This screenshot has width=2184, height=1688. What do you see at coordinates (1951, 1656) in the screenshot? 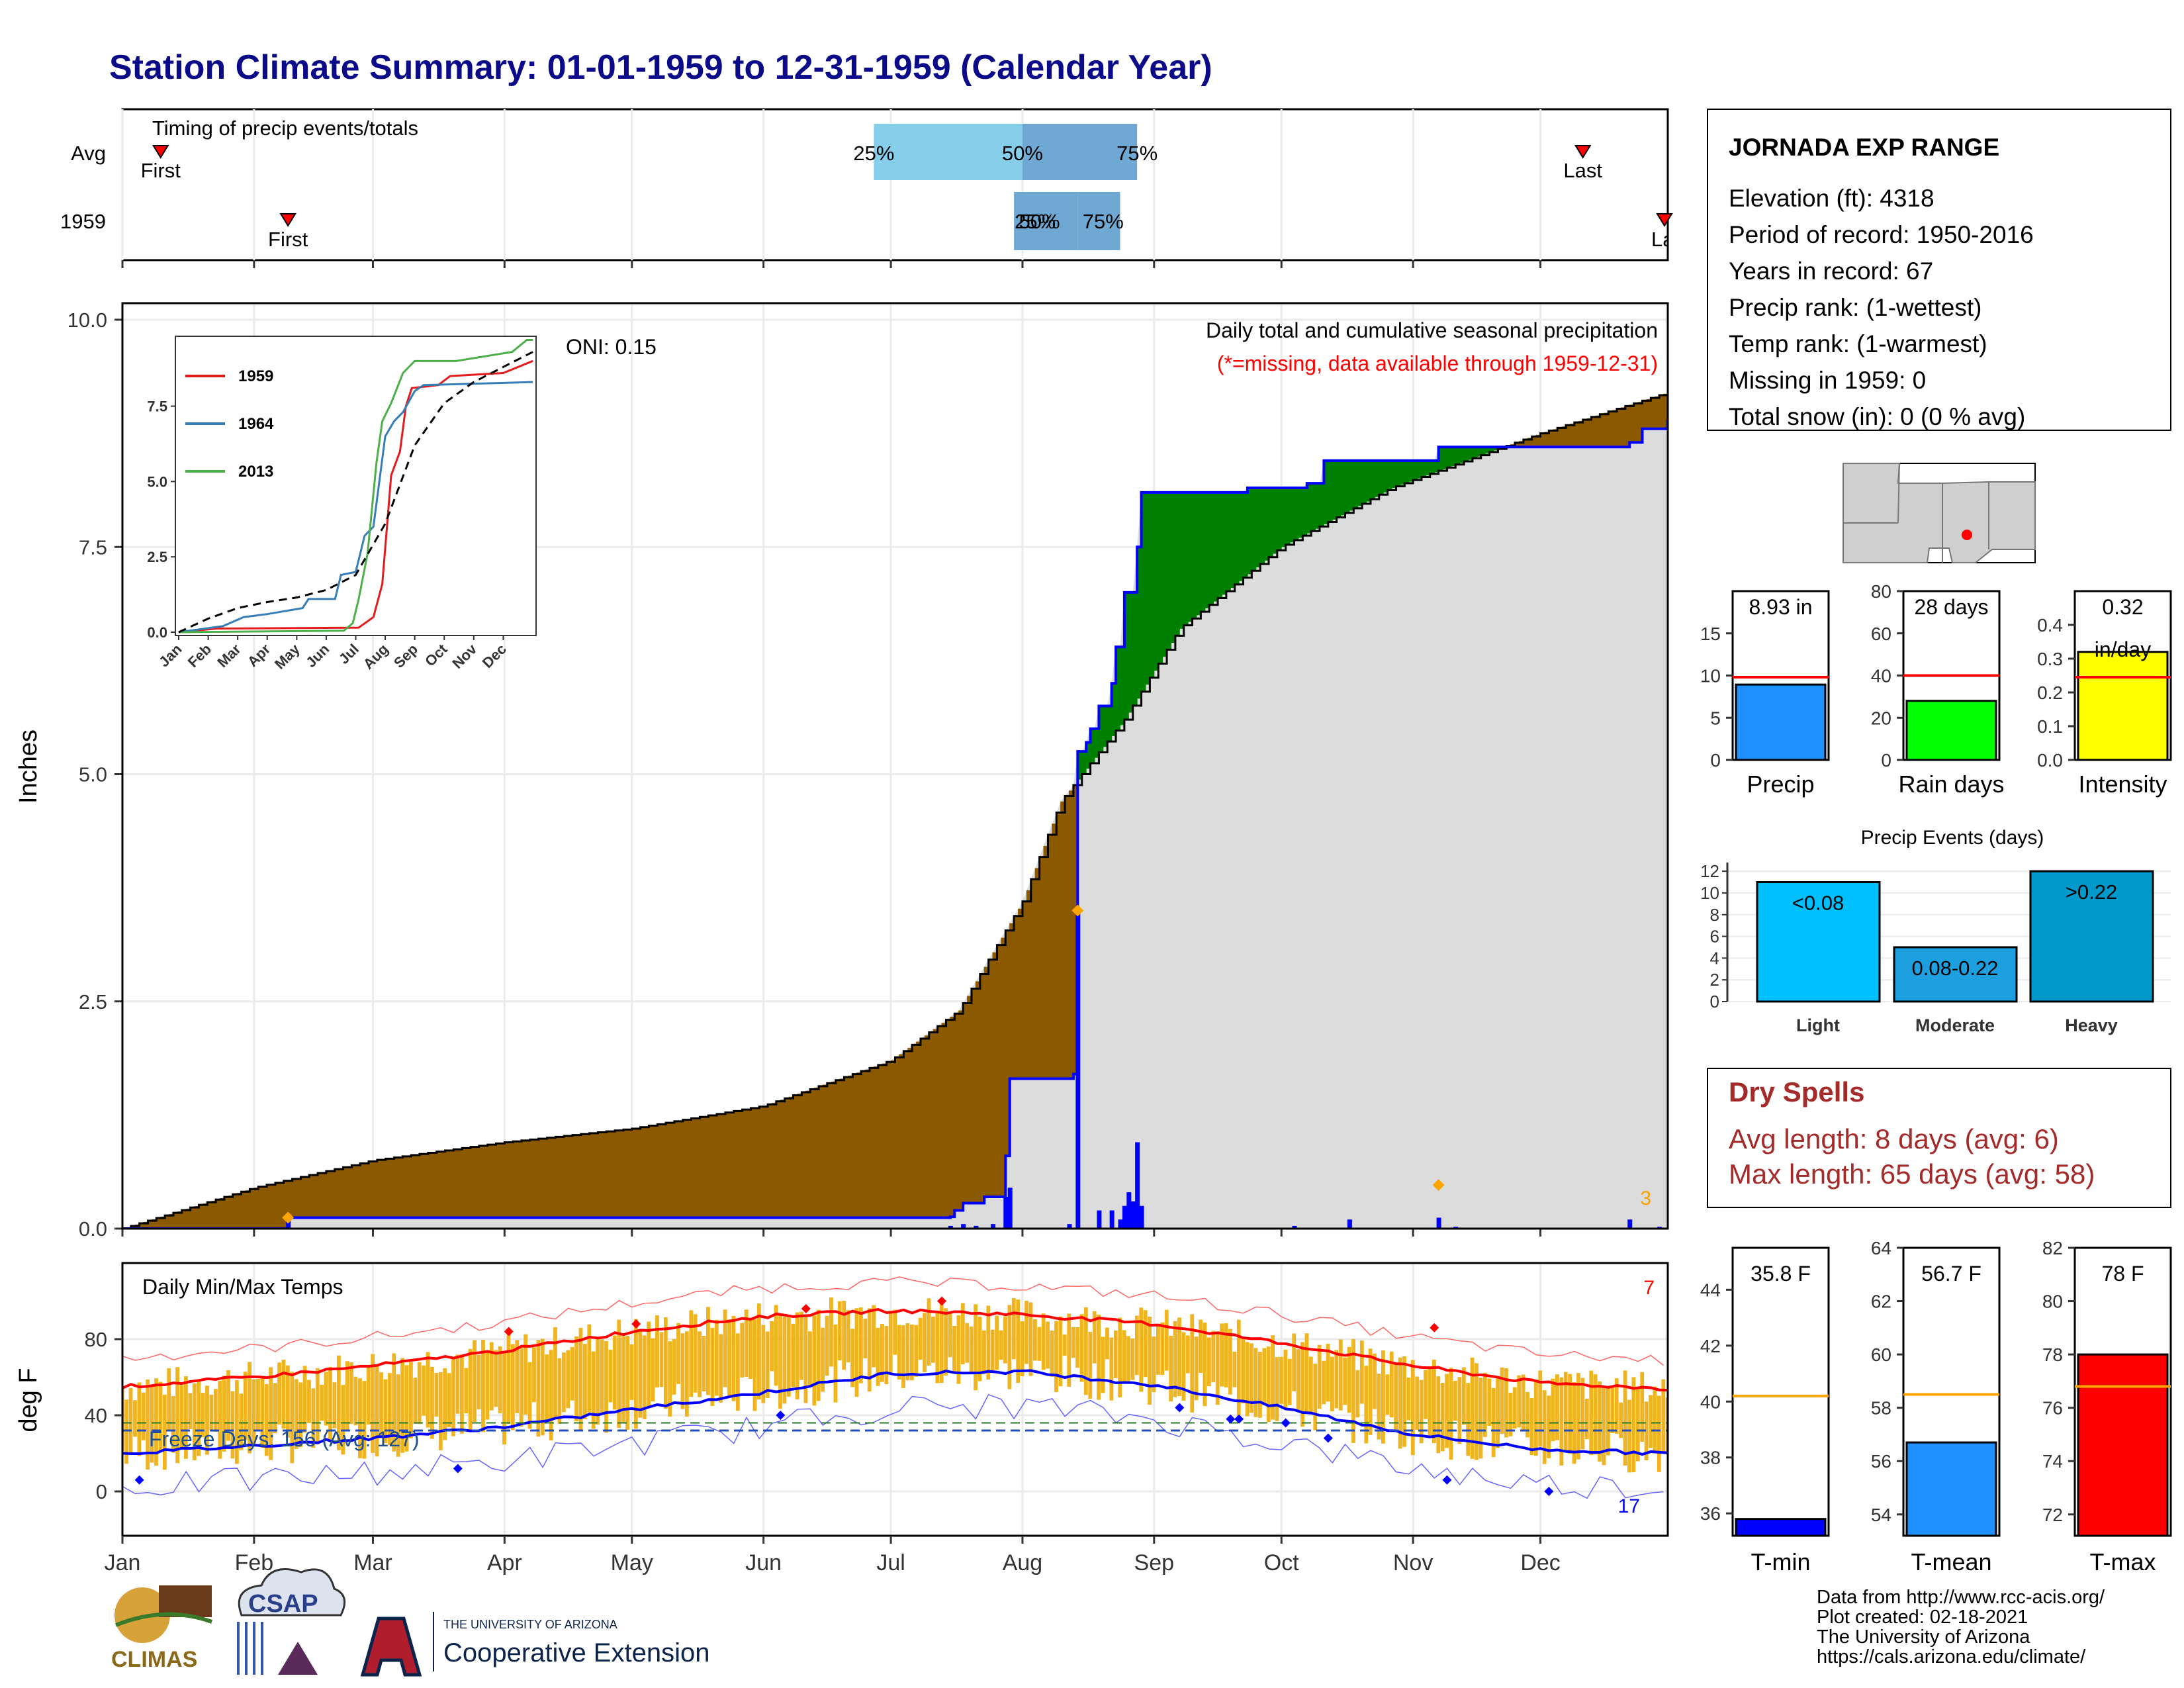
I see `footer-line-url: https://cals.arizona.edu/climate/` at bounding box center [1951, 1656].